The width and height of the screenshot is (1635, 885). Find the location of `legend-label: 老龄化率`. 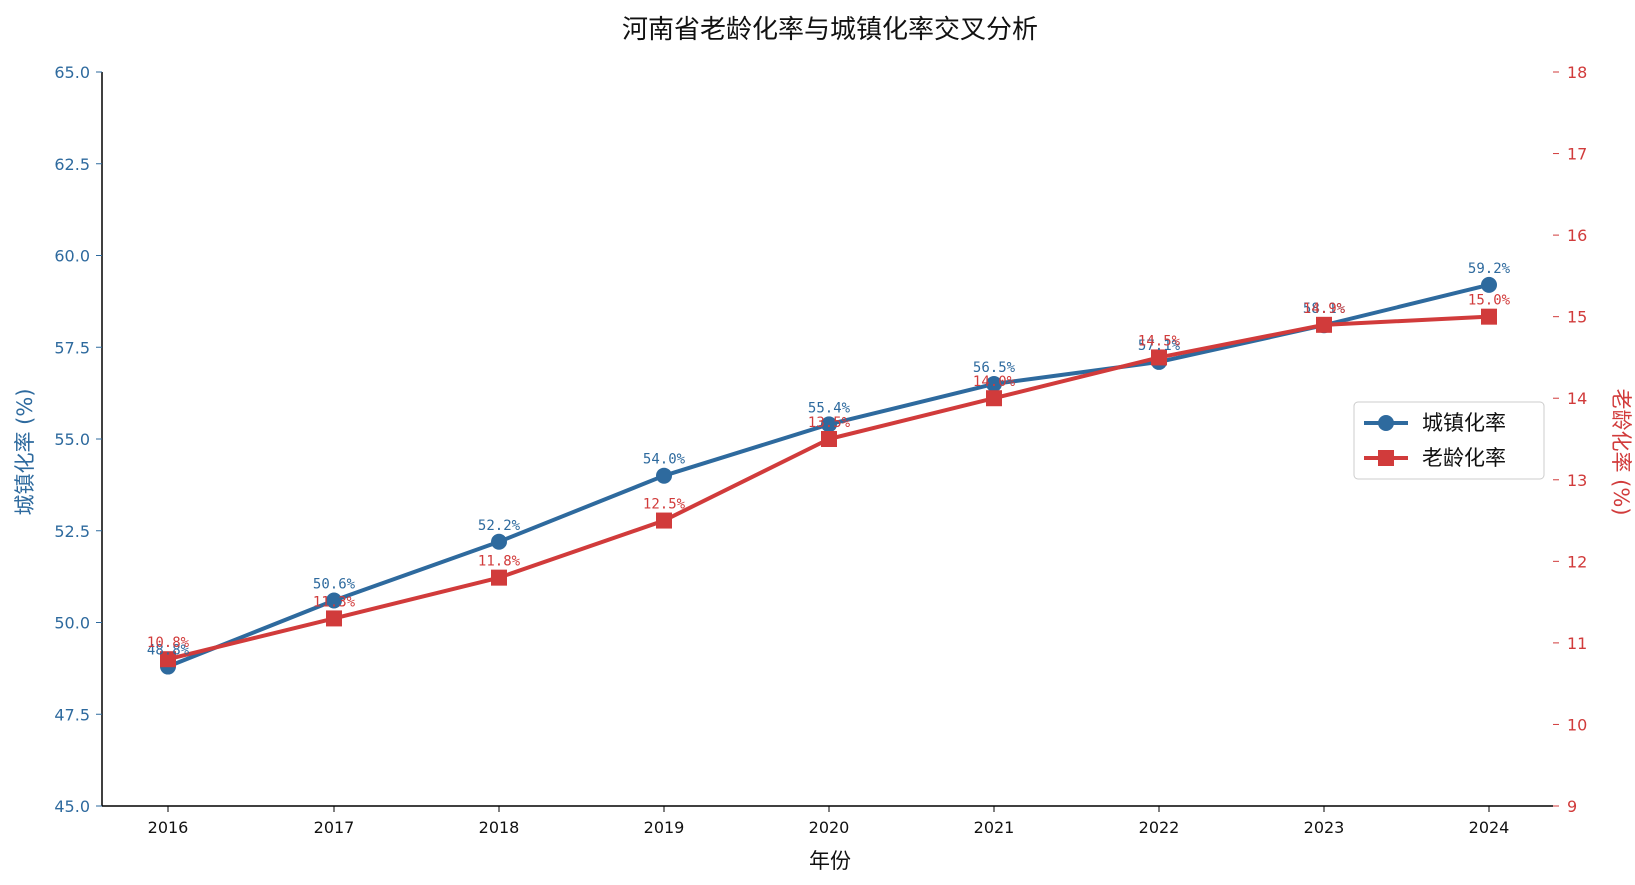

legend-label: 老龄化率 is located at coordinates (1464, 458).